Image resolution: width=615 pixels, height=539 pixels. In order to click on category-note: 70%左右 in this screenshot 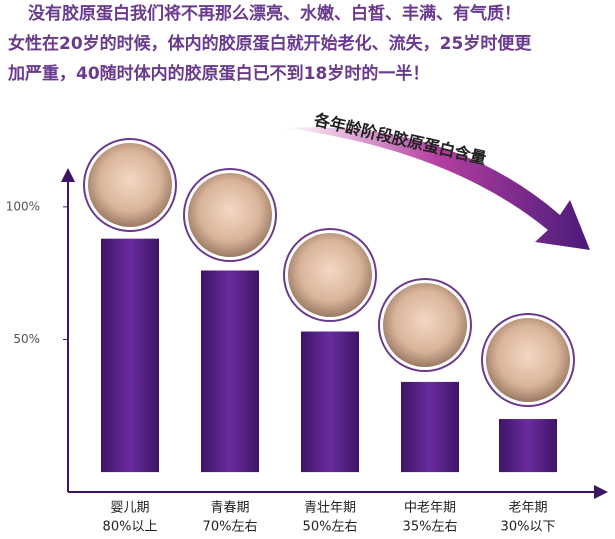, I will do `click(230, 527)`.